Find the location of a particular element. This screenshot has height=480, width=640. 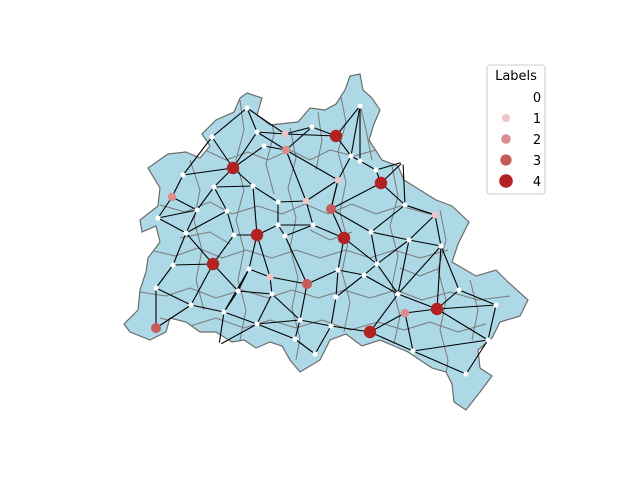

legend-title: Labels is located at coordinates (516, 76).